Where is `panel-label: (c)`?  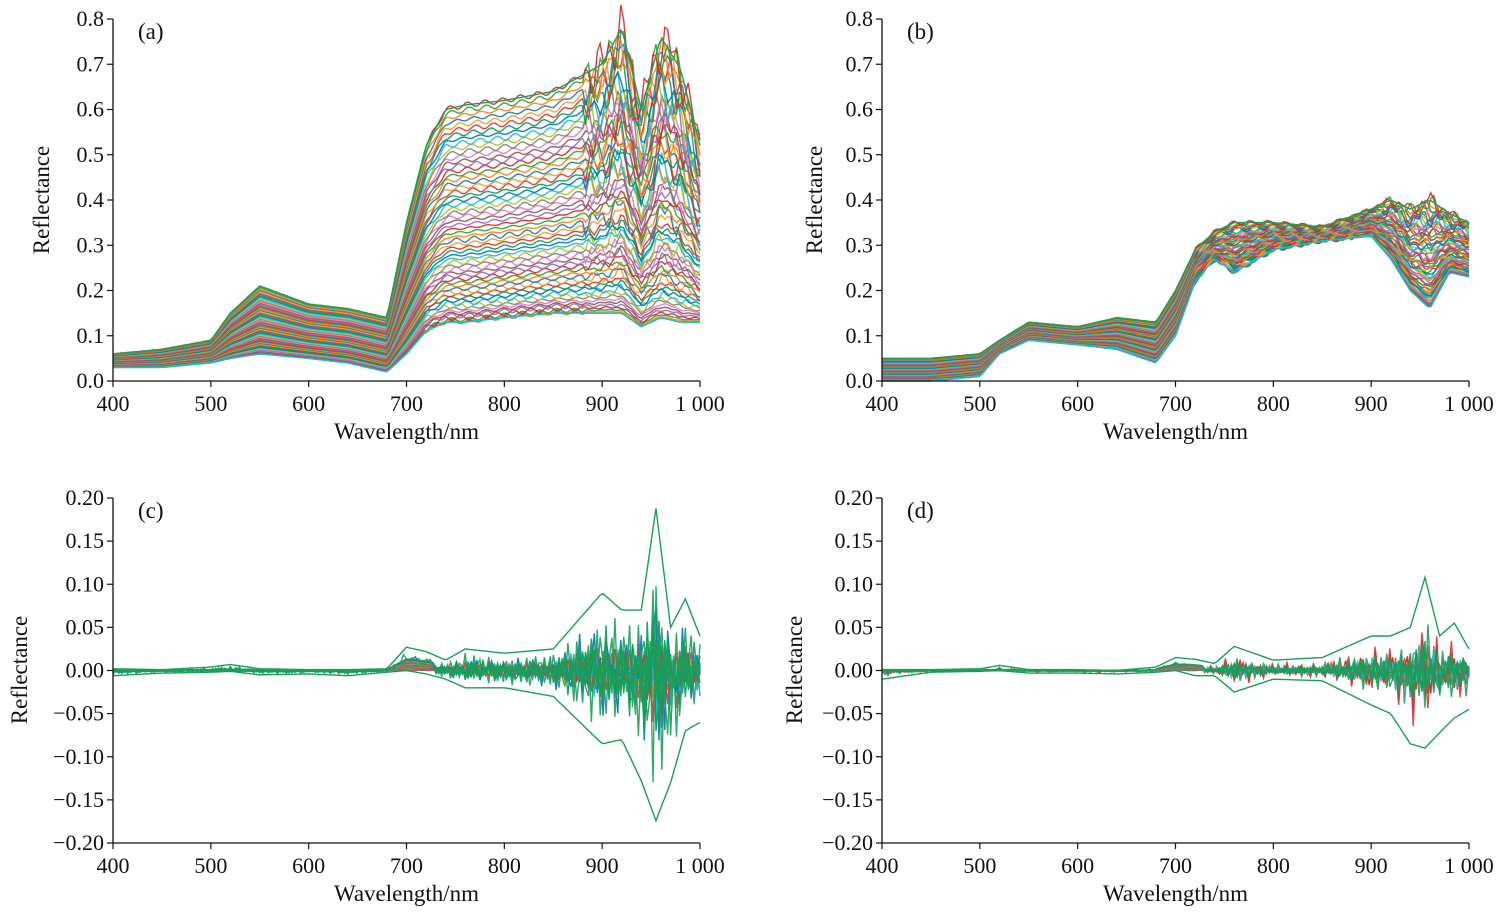 panel-label: (c) is located at coordinates (151, 510).